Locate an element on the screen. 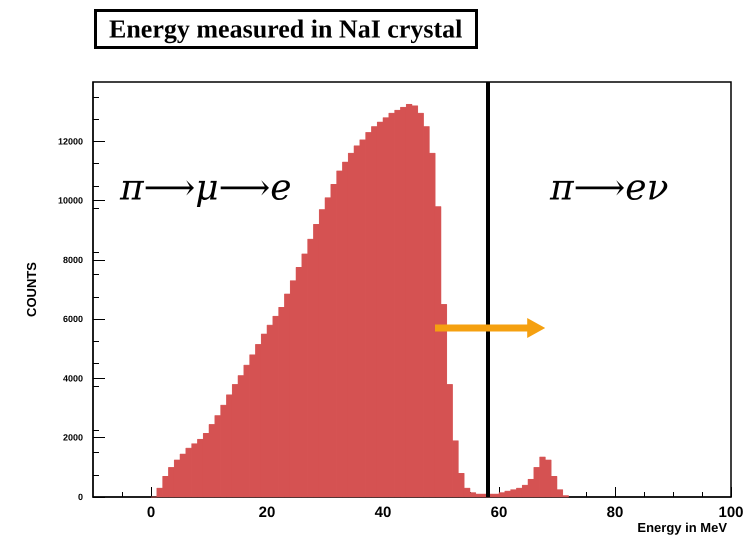 Image resolution: width=749 pixels, height=540 pixels. y-axis-title: COUNTS is located at coordinates (31, 289).